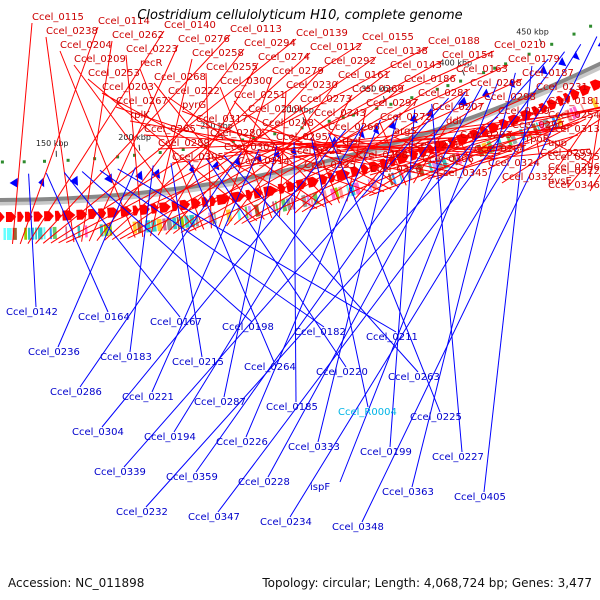 The image size is (600, 600). What do you see at coordinates (320, 332) in the screenshot?
I see `gene-label: Ccel_0182` at bounding box center [320, 332].